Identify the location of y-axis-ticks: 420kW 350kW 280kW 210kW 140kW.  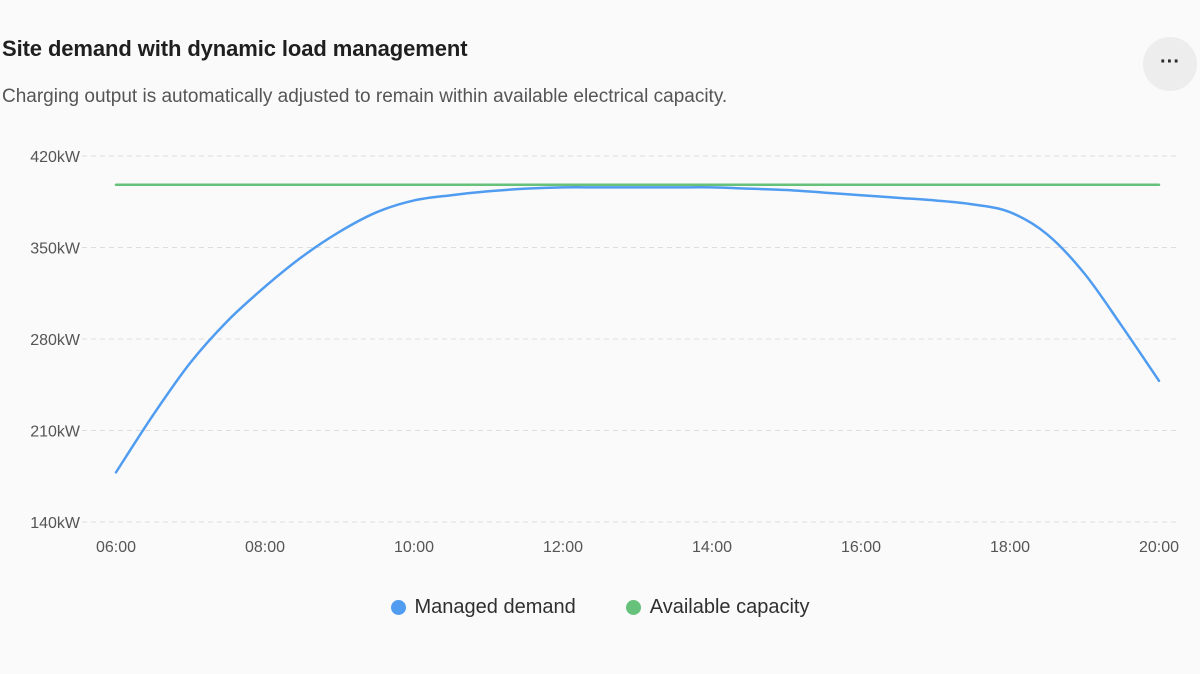
(55, 340).